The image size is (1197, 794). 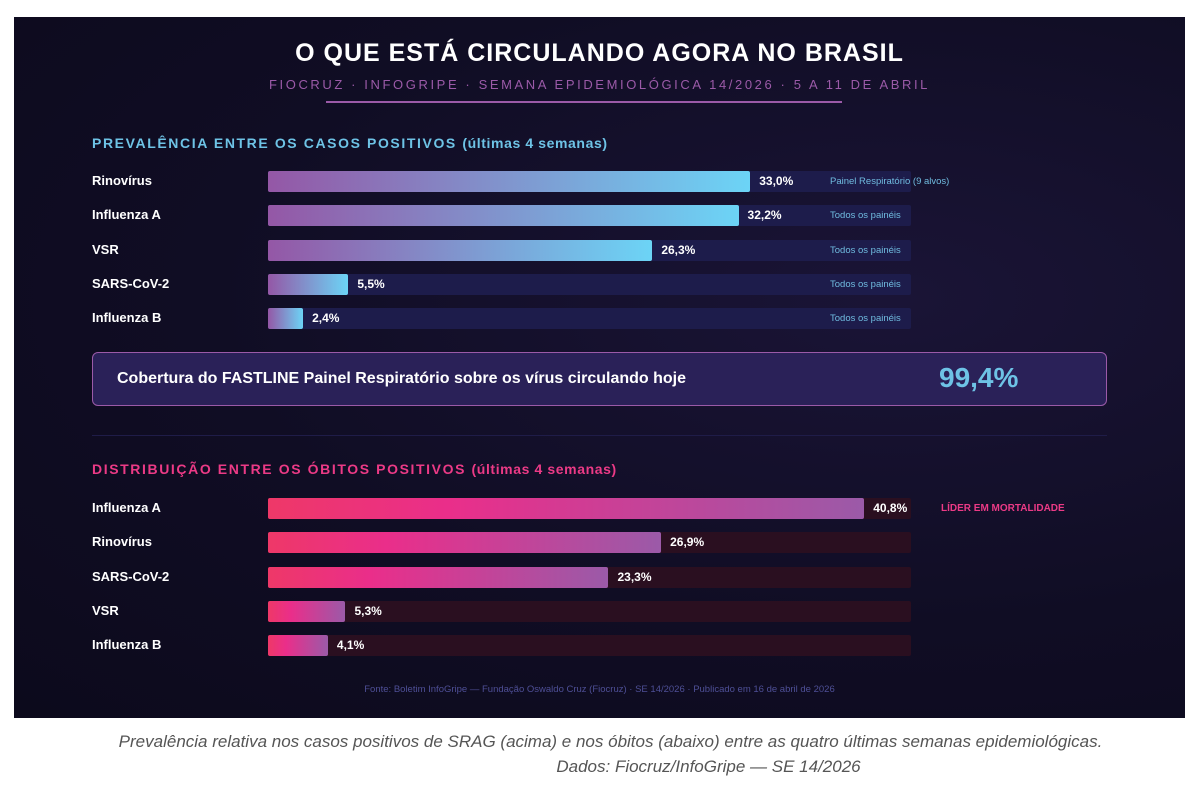 What do you see at coordinates (371, 283) in the screenshot?
I see `bar-value-label: 5,5%` at bounding box center [371, 283].